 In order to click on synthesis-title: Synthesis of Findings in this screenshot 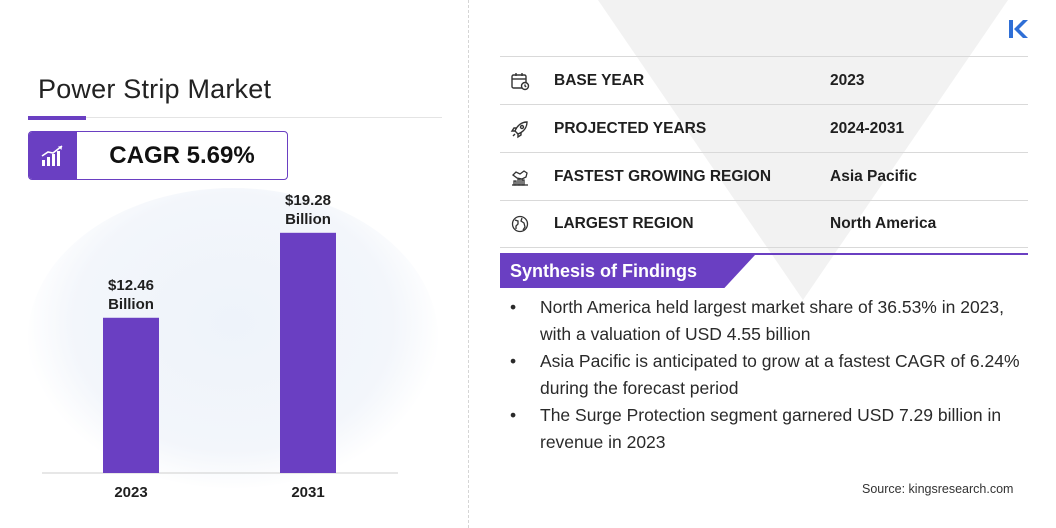, I will do `click(627, 271)`.